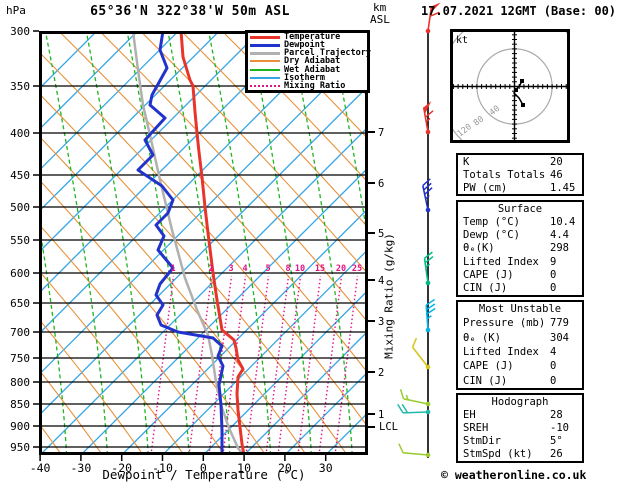  What do you see at coordinates (556, 161) in the screenshot?
I see `table-row-value: 20` at bounding box center [556, 161].